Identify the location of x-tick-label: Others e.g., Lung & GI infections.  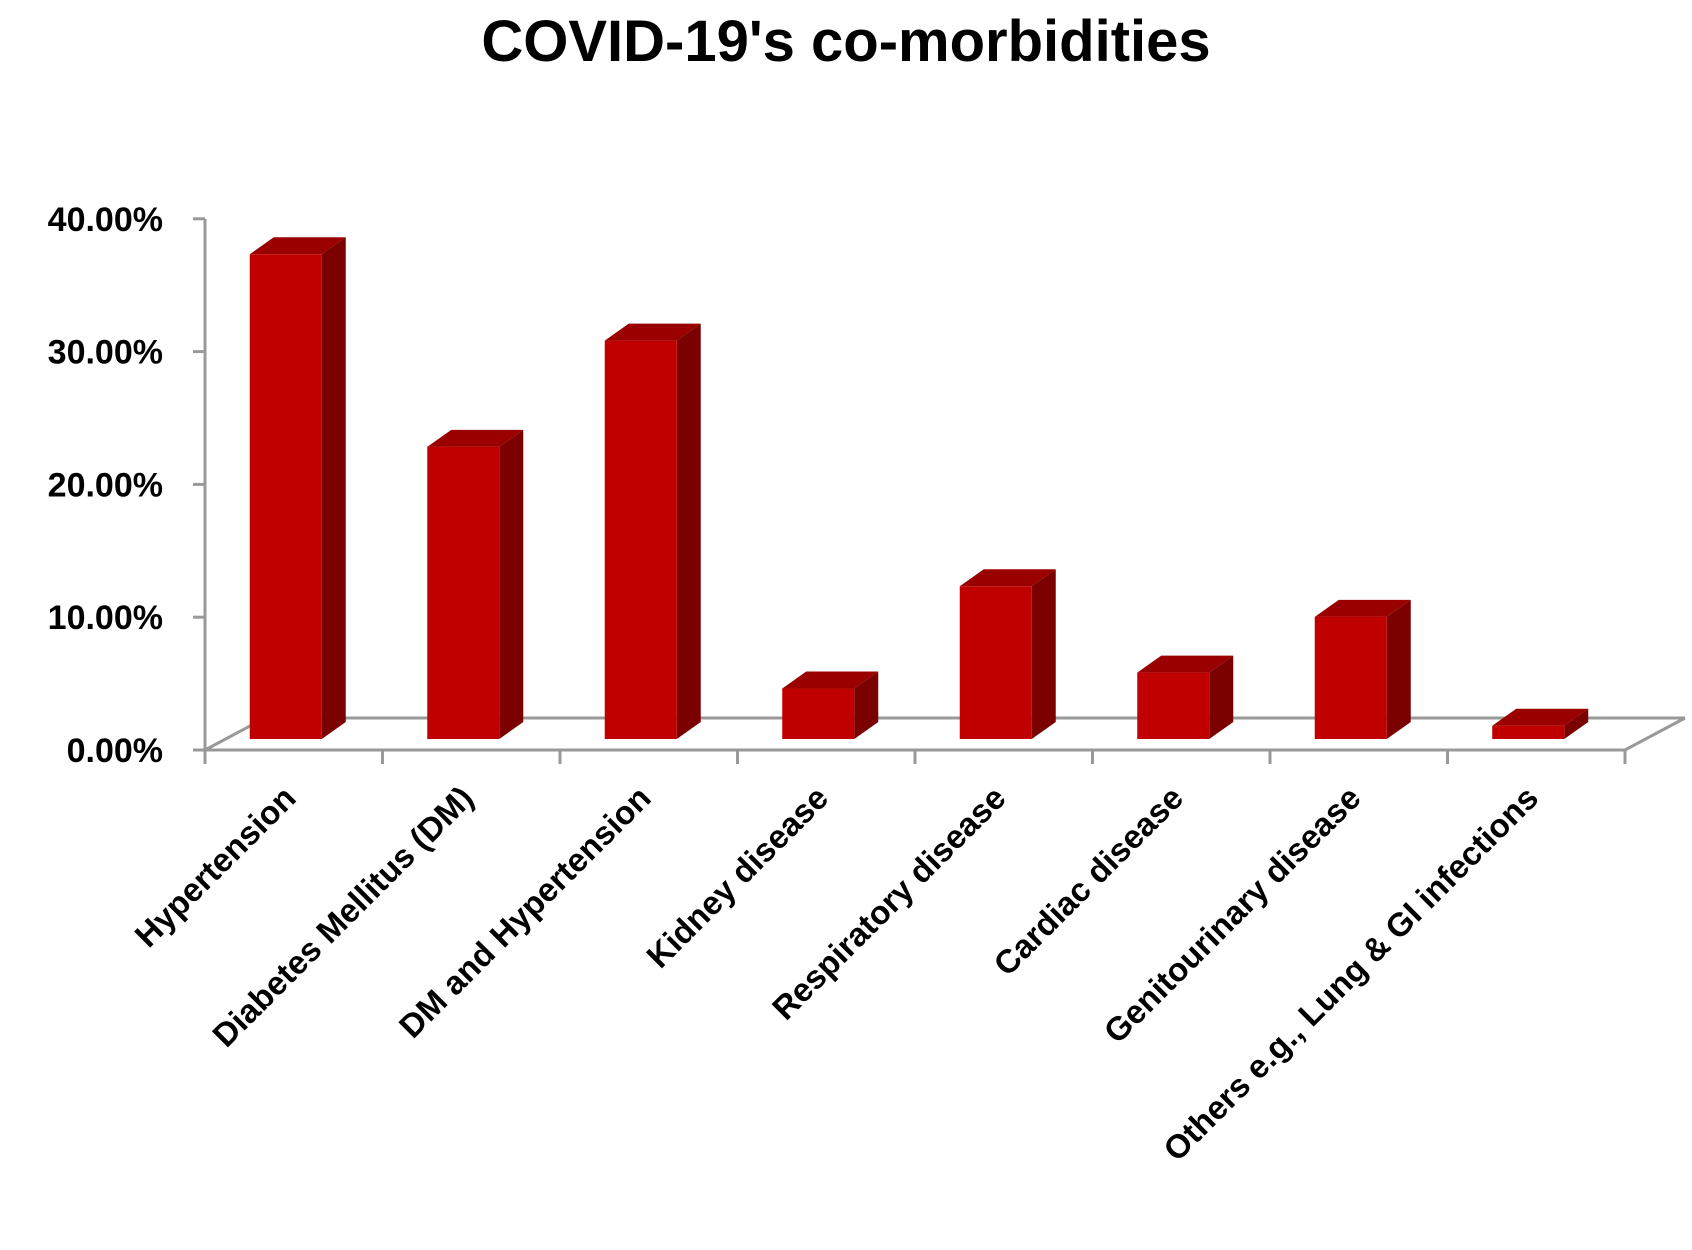
(1350, 973).